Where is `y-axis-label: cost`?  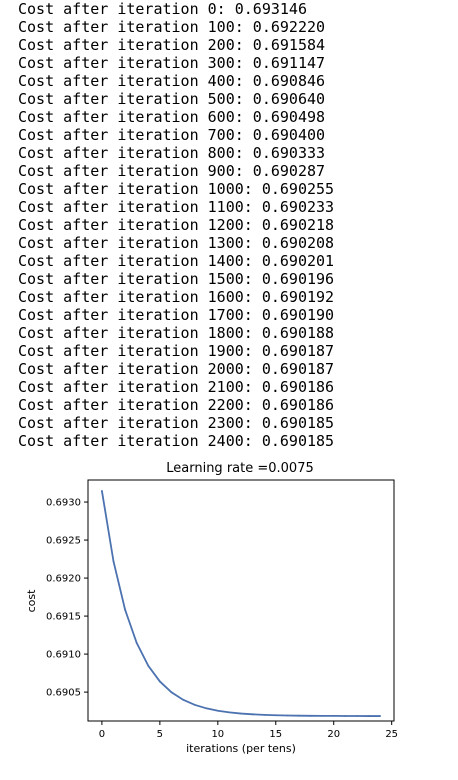
y-axis-label: cost is located at coordinates (31, 601).